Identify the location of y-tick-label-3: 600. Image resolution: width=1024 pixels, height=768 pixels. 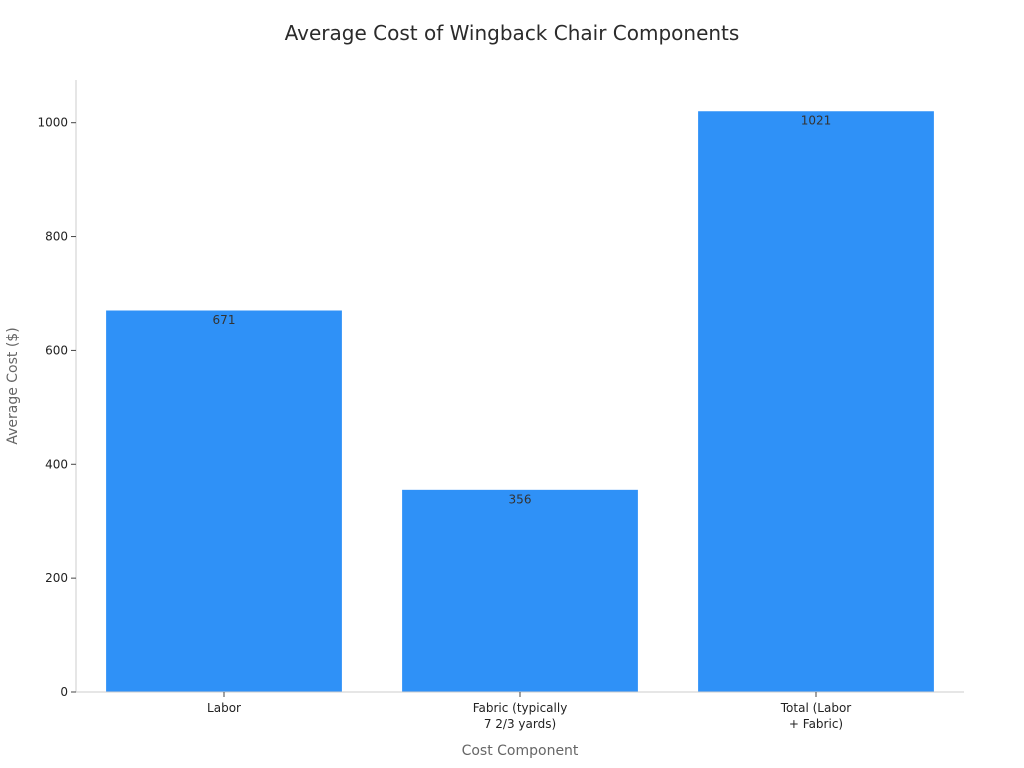
(56, 350).